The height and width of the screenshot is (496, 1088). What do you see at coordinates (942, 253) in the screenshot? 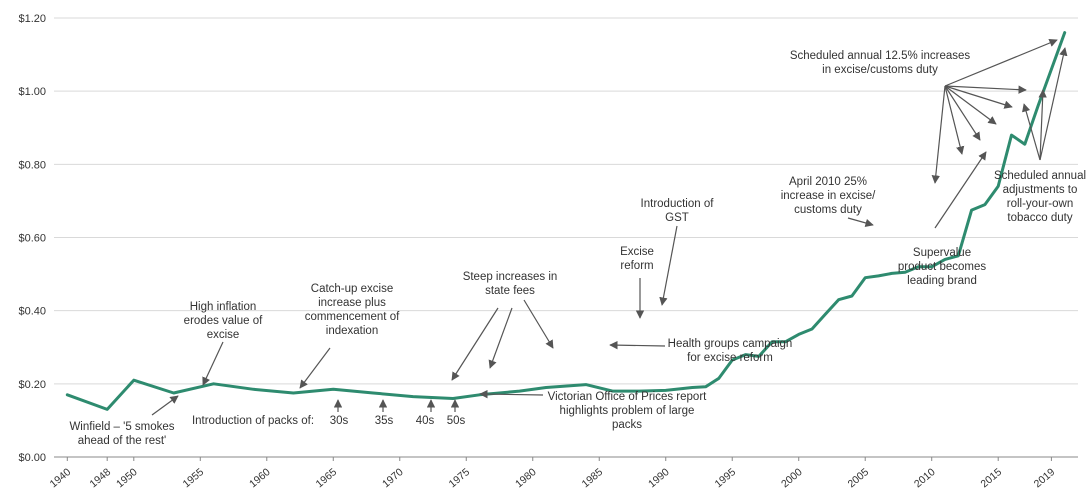
I see `annotation-line: Supervalue` at bounding box center [942, 253].